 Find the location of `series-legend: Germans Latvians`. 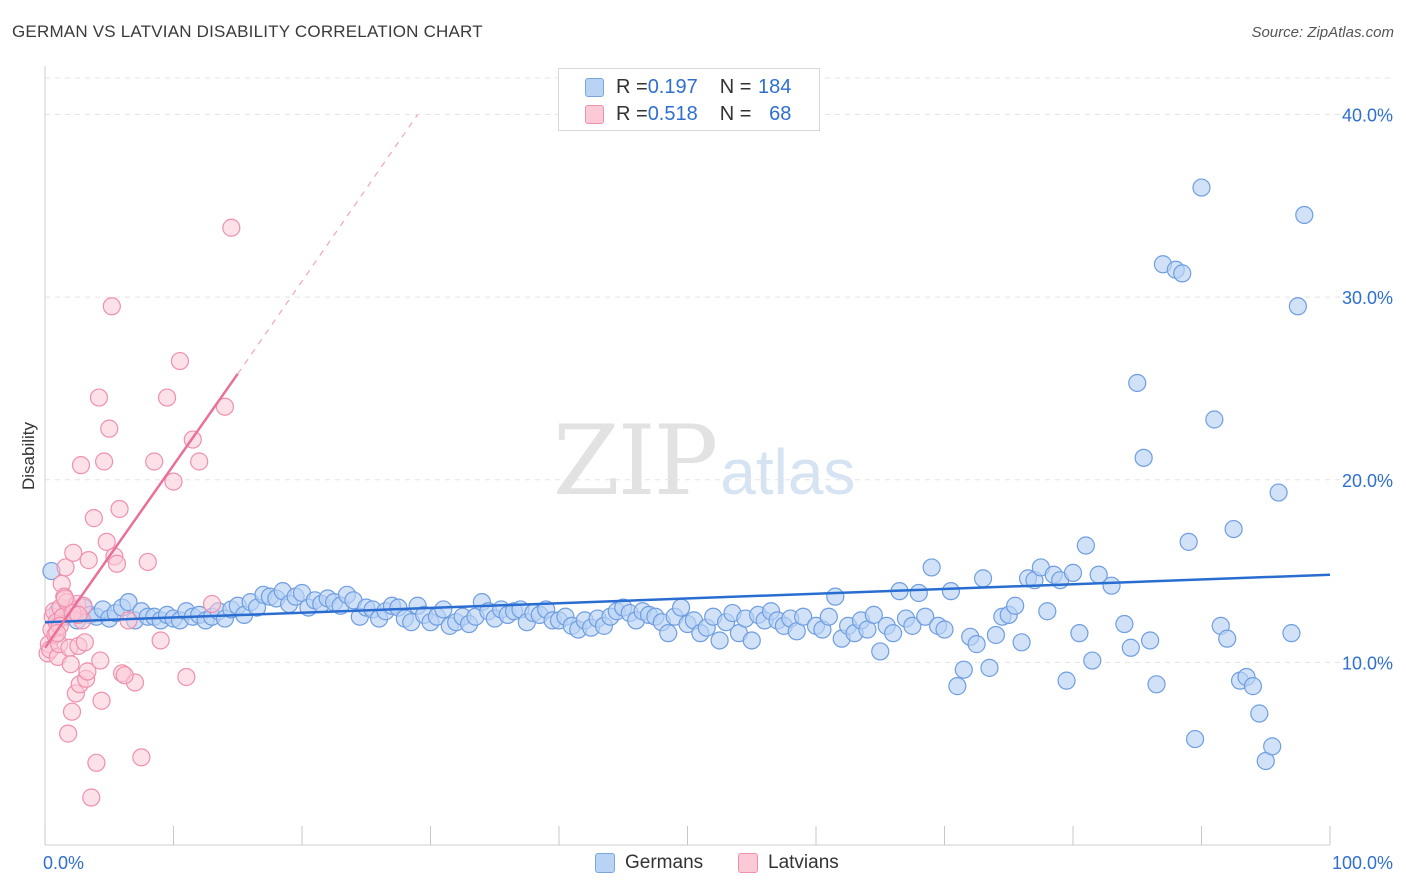

series-legend: Germans Latvians is located at coordinates (703, 864).